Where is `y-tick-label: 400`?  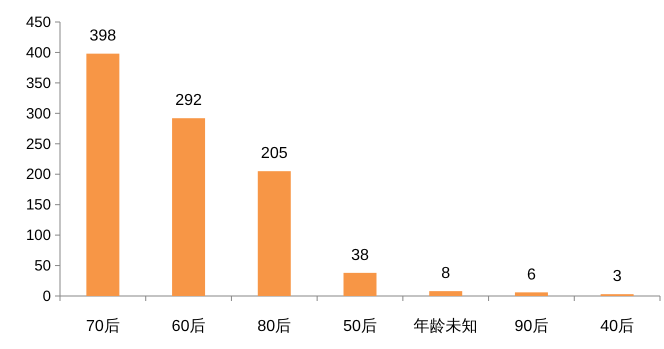 y-tick-label: 400 is located at coordinates (38, 53).